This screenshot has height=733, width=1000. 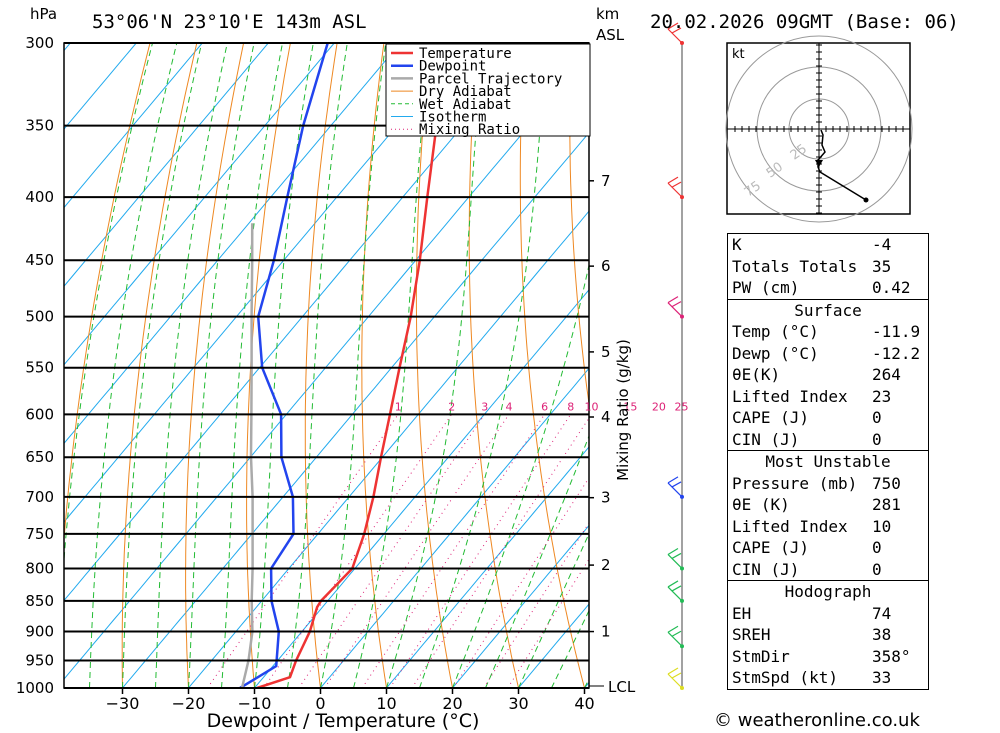 I want to click on km-tick-label: 6, so click(x=606, y=266).